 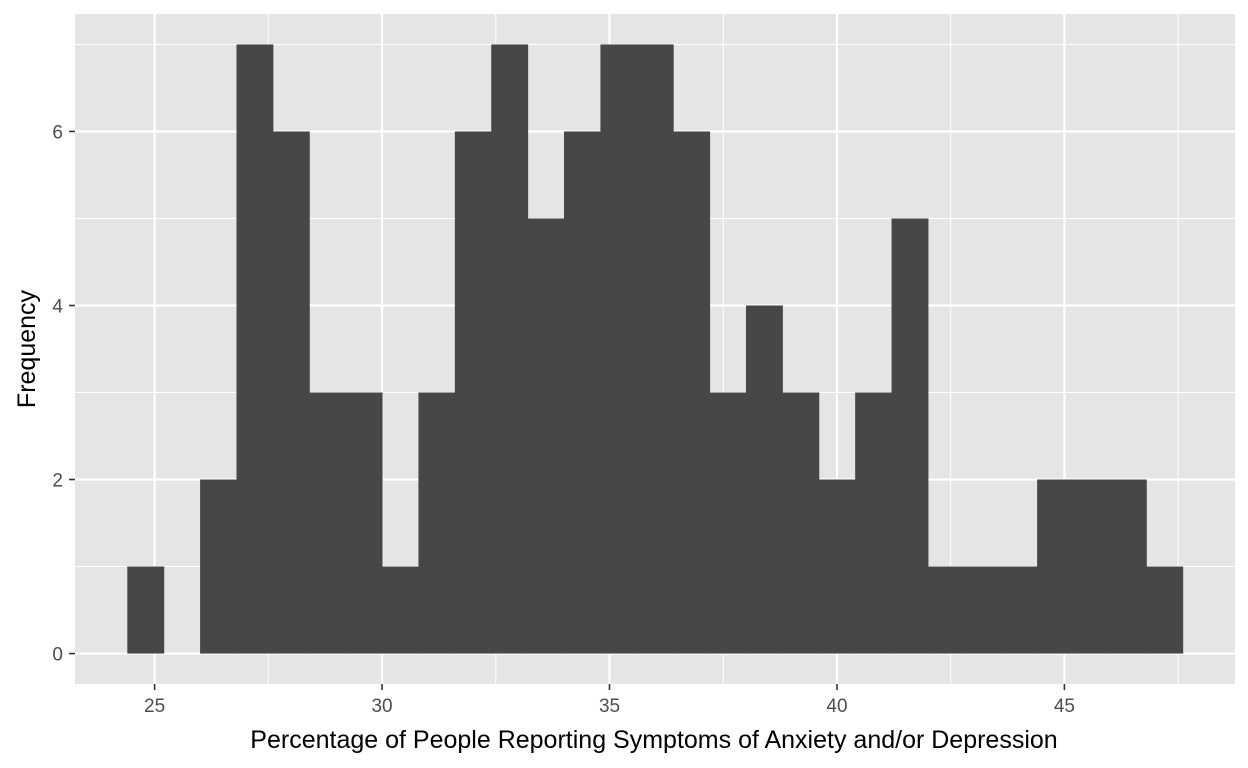 I want to click on x-axis: 25 30 35 40 45, so click(x=609, y=700).